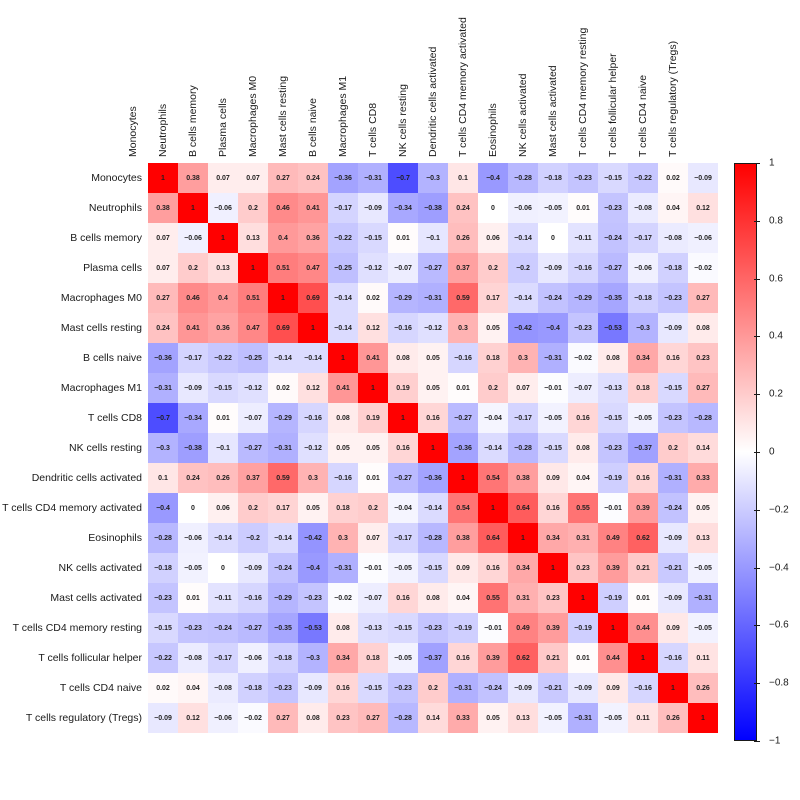 This screenshot has height=800, width=800. I want to click on matrix-cell: −0.7, so click(403, 178).